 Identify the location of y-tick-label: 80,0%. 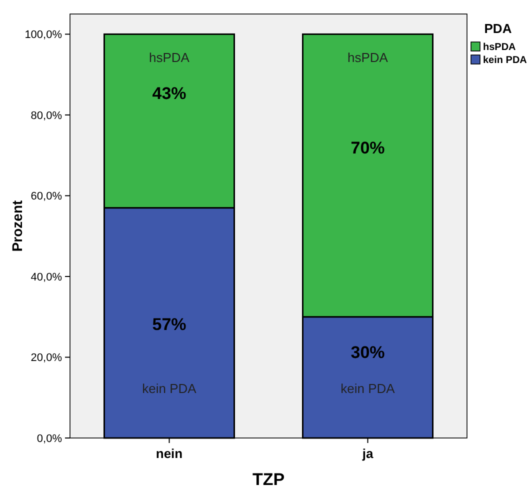
(46, 116).